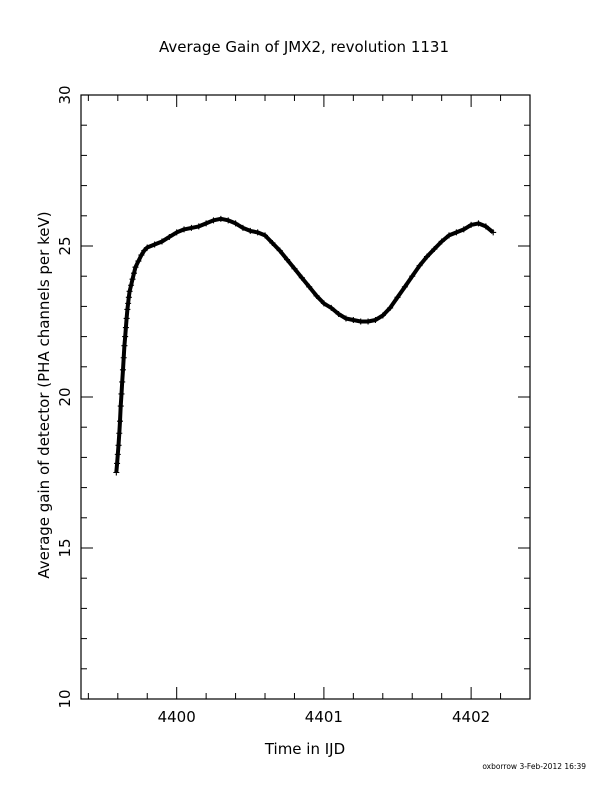  Describe the element at coordinates (304, 47) in the screenshot. I see `chart-title: Average Gain of JMX2, revolution 1131` at that location.